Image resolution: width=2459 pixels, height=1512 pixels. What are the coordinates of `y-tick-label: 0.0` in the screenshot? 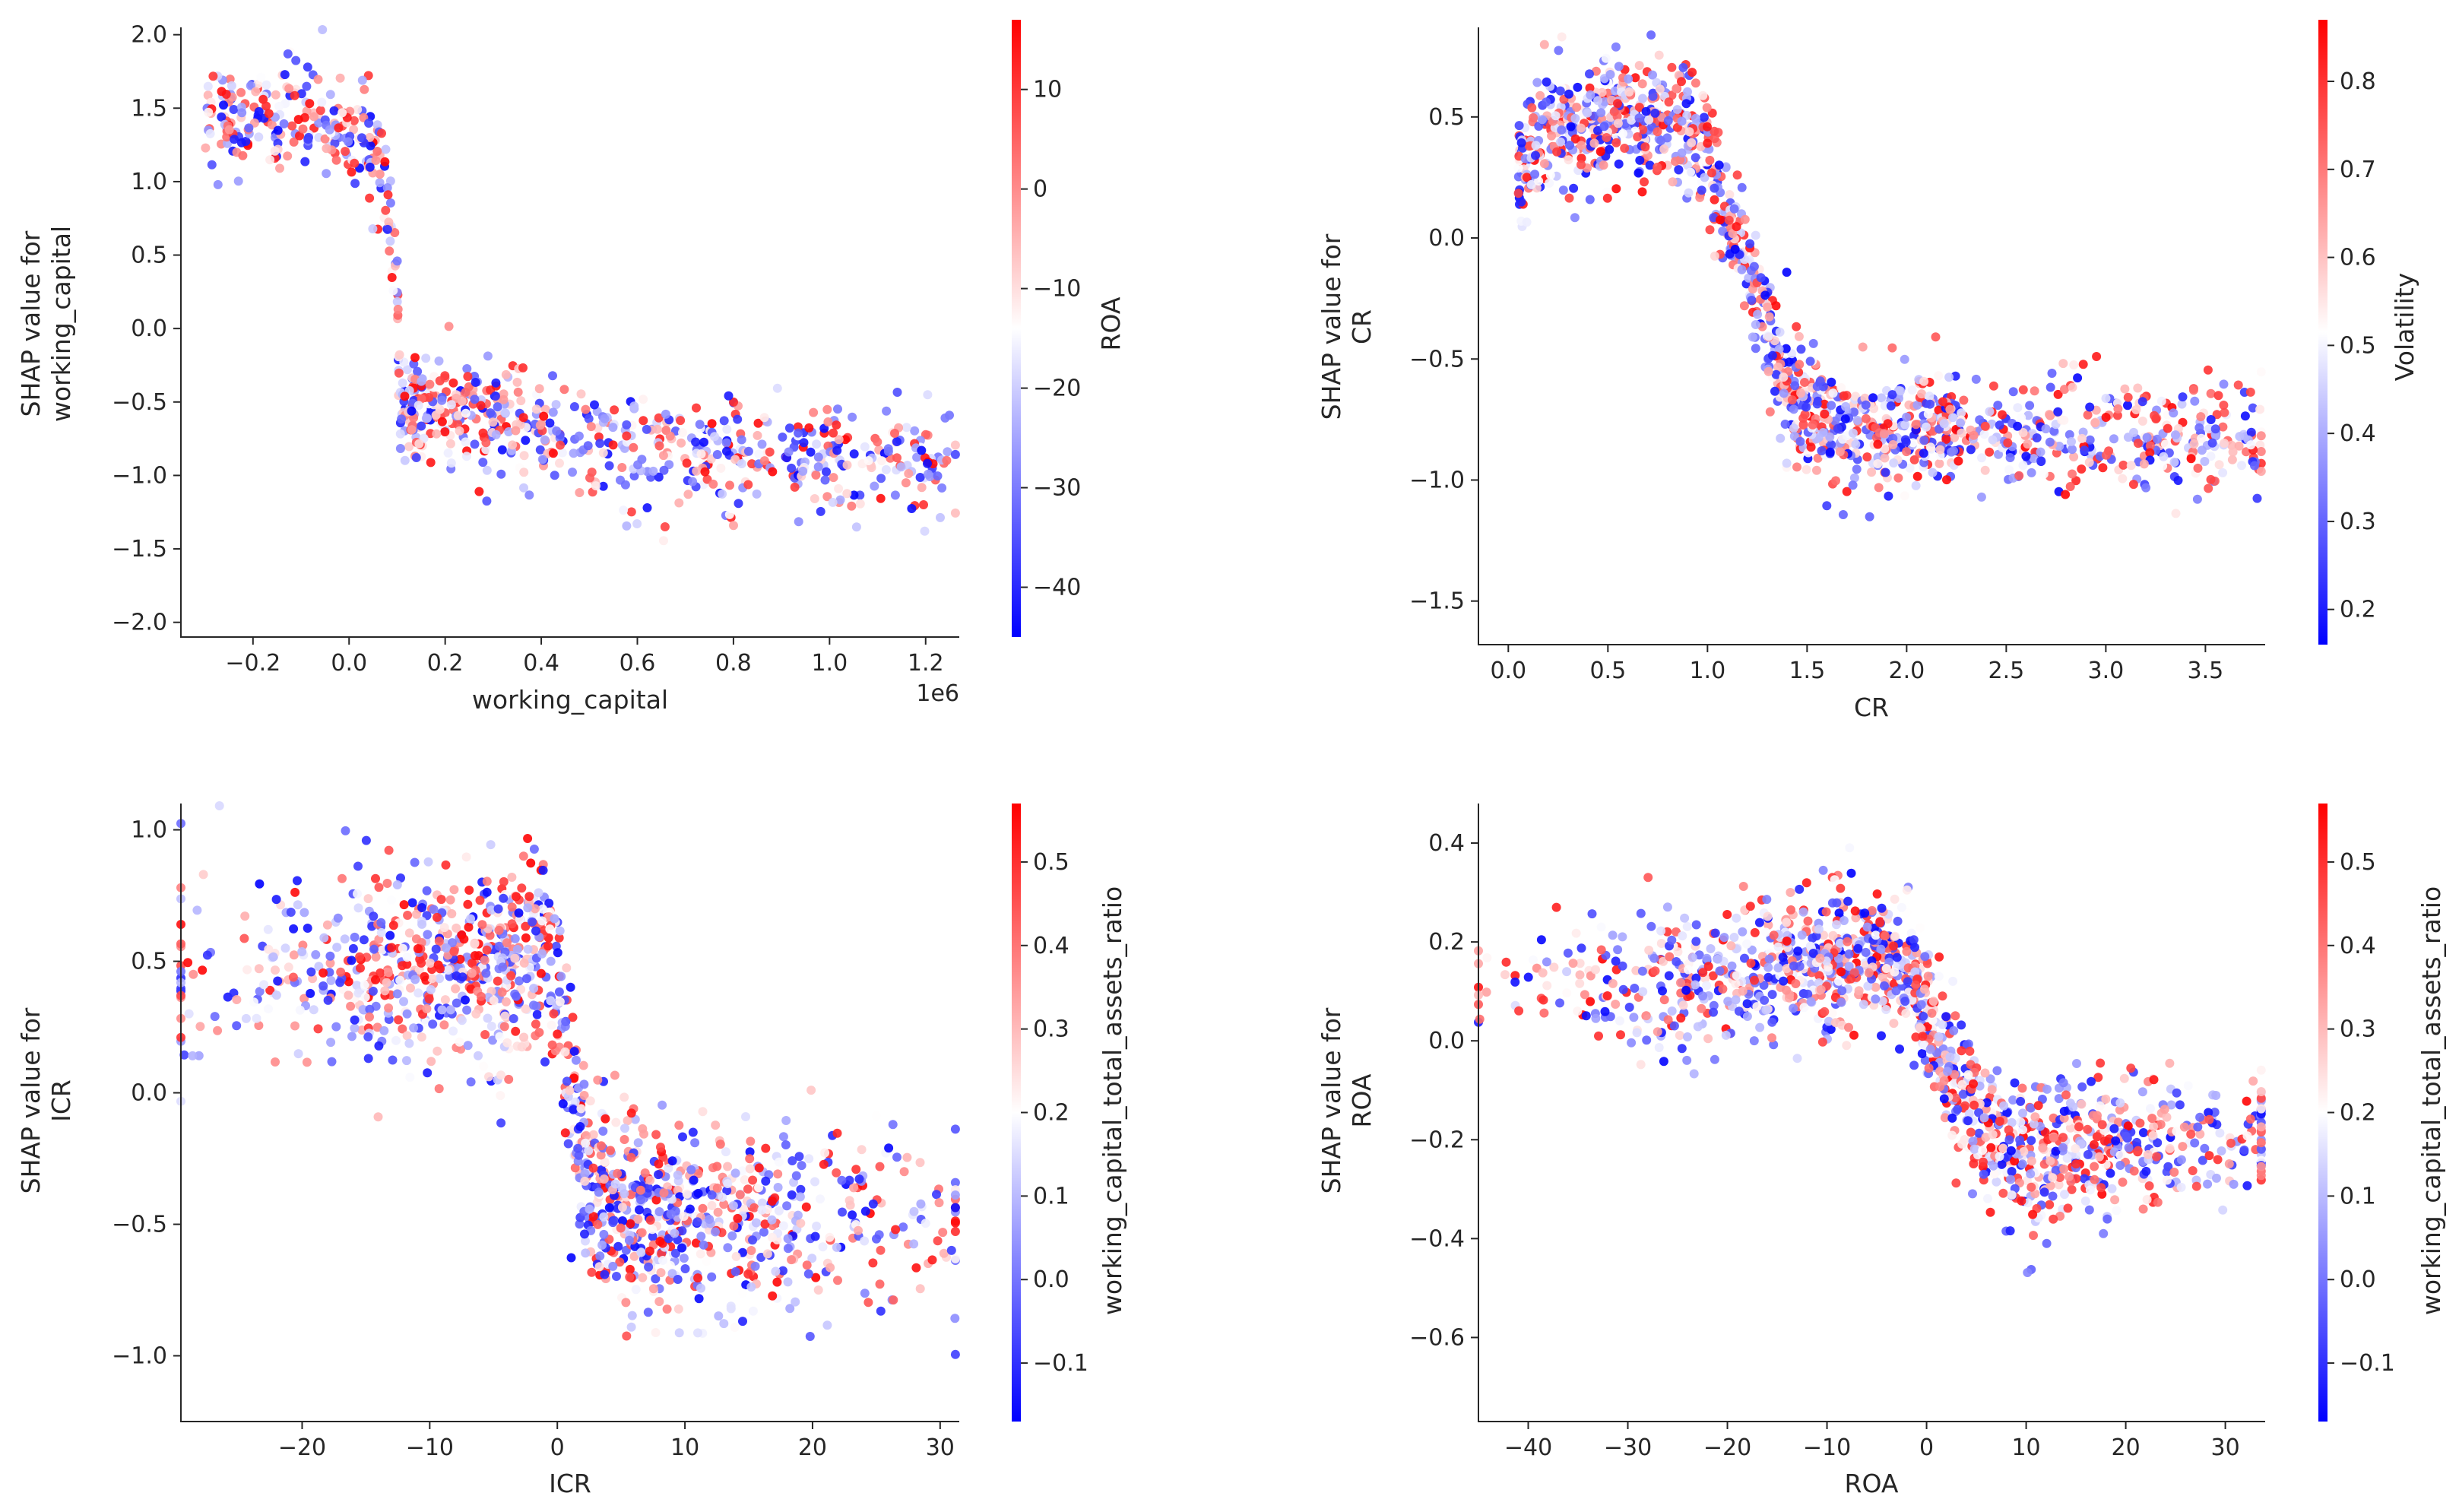 It's located at (1447, 238).